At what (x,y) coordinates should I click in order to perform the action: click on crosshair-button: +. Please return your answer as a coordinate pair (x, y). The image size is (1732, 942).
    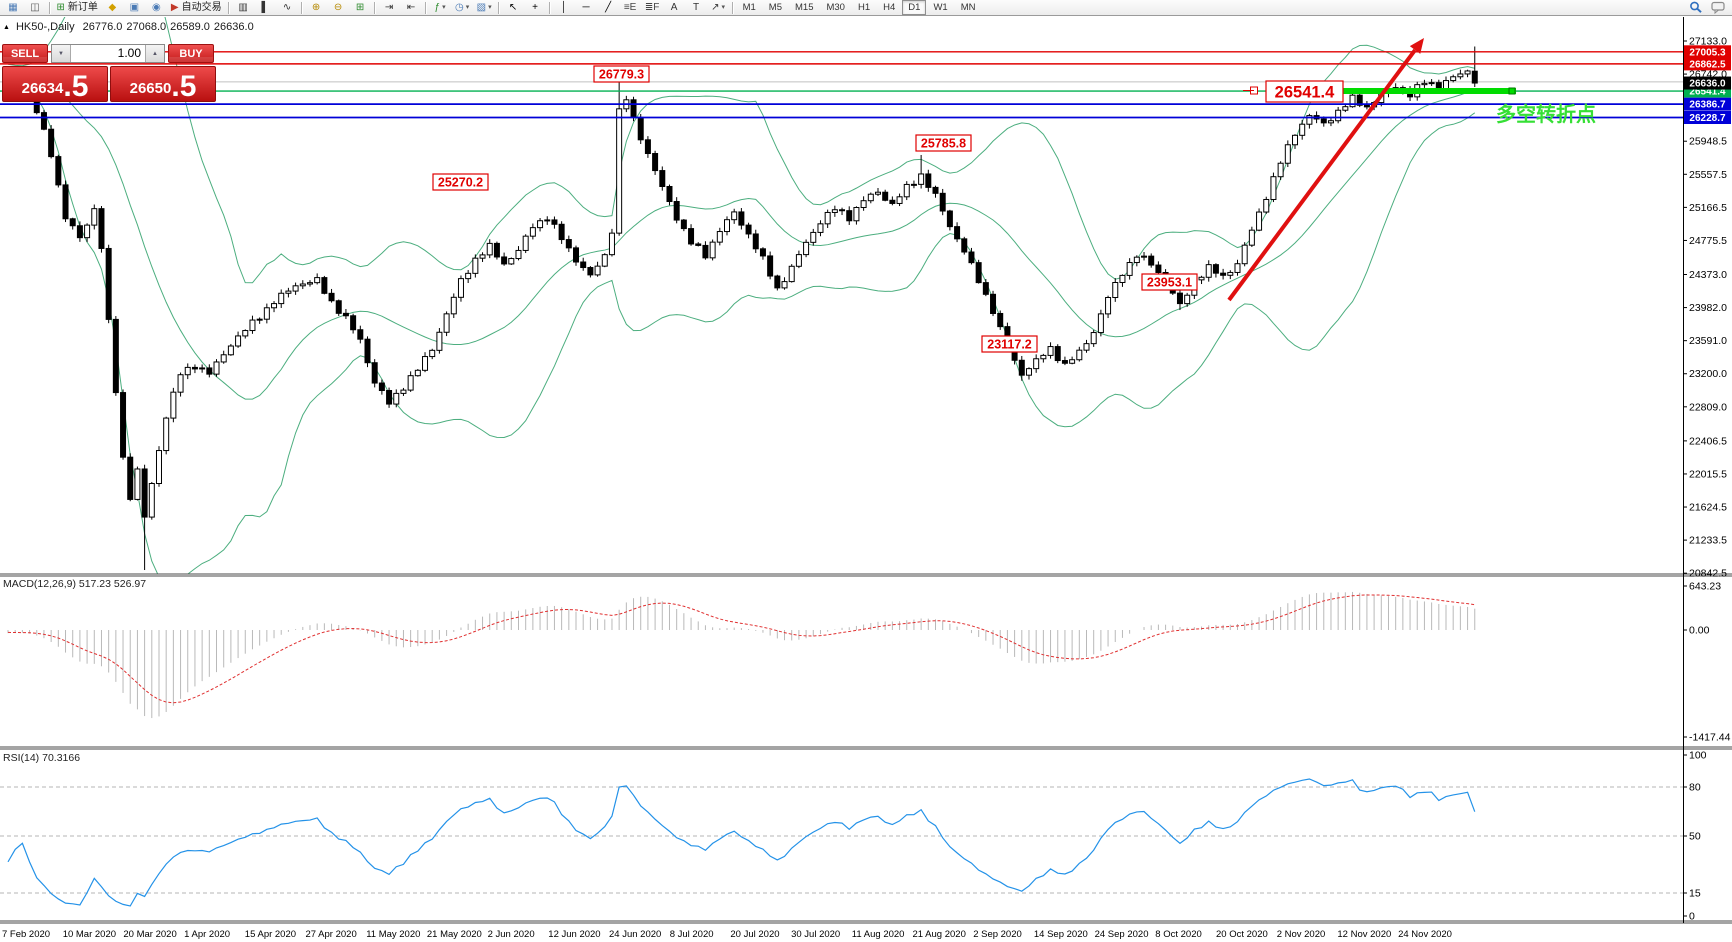
    Looking at the image, I should click on (535, 8).